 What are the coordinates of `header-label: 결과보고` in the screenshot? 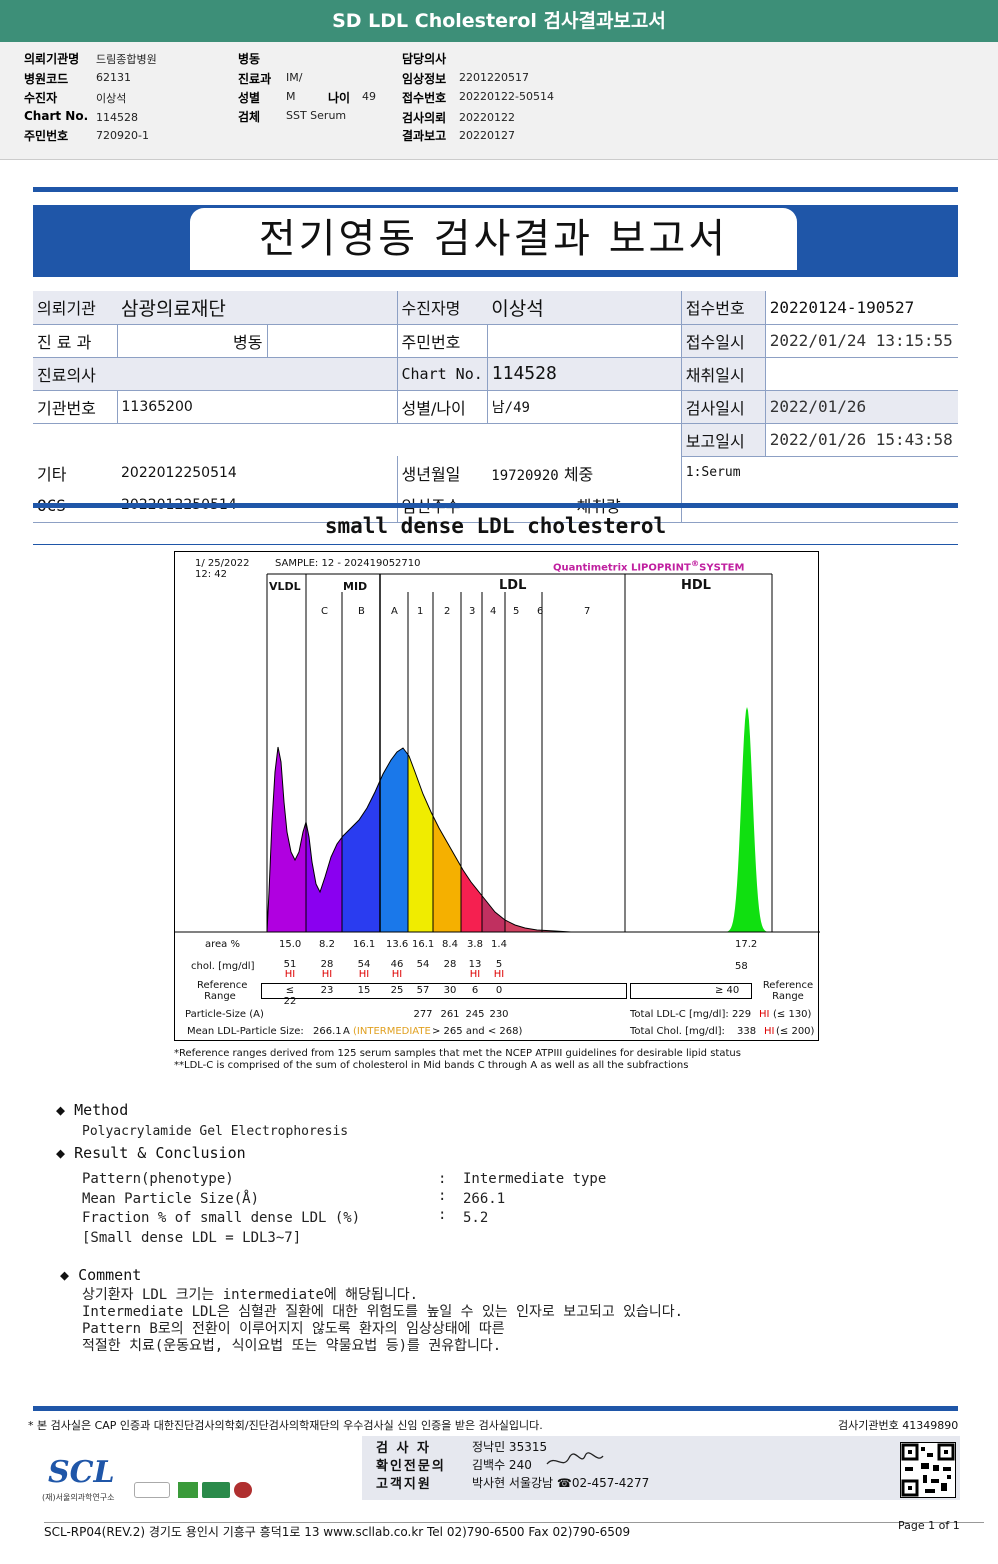 It's located at (424, 136).